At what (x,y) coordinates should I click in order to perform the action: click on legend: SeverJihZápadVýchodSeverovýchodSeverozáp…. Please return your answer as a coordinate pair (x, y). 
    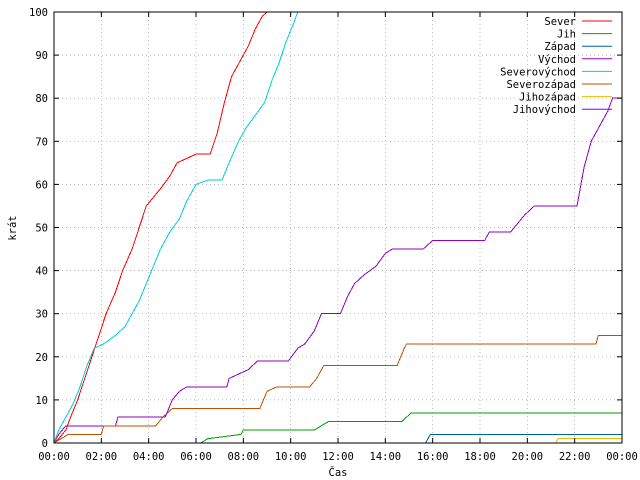
    Looking at the image, I should click on (556, 66).